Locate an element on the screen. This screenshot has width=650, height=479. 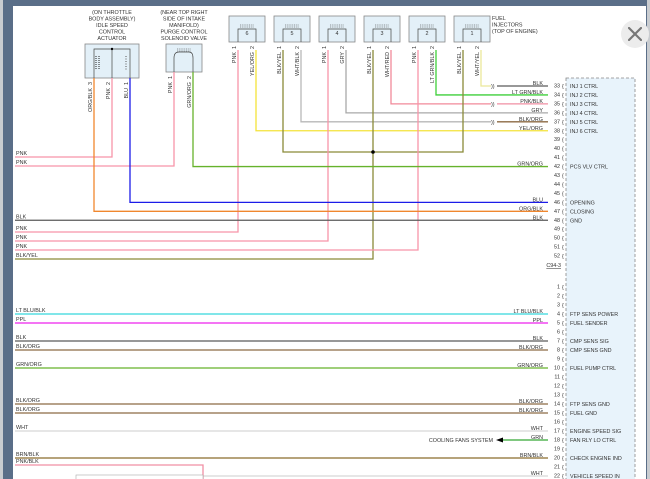
pin-number: 10 is located at coordinates (557, 369).